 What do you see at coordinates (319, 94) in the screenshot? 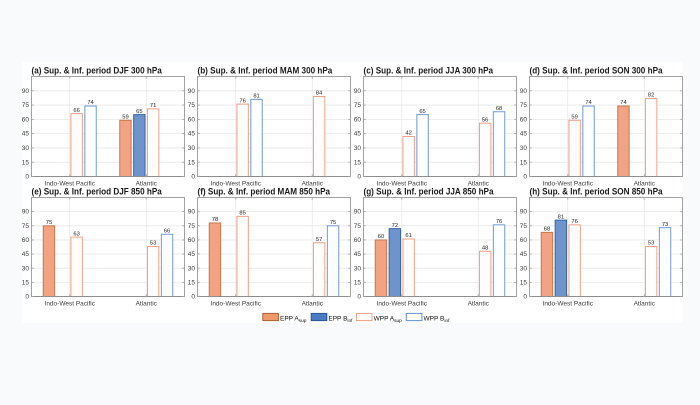
I see `svg-text: 84` at bounding box center [319, 94].